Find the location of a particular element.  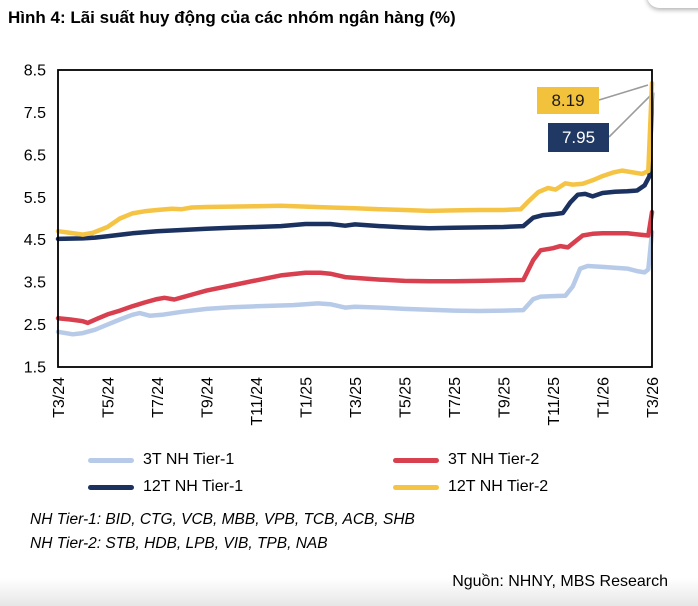

callout-leader-lines is located at coordinates (624, 111).